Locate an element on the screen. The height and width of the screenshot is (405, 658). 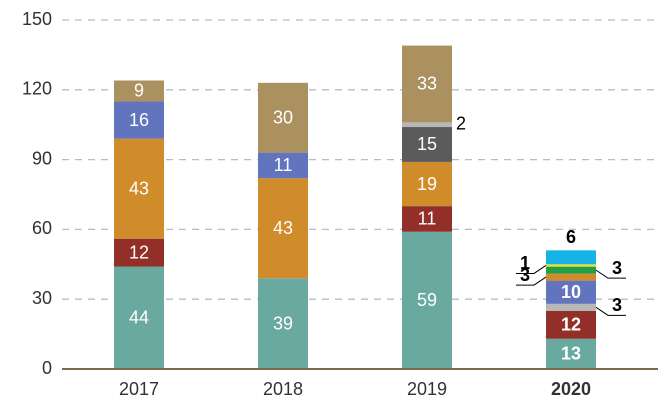
y-tick-label: 90 is located at coordinates (42, 158).